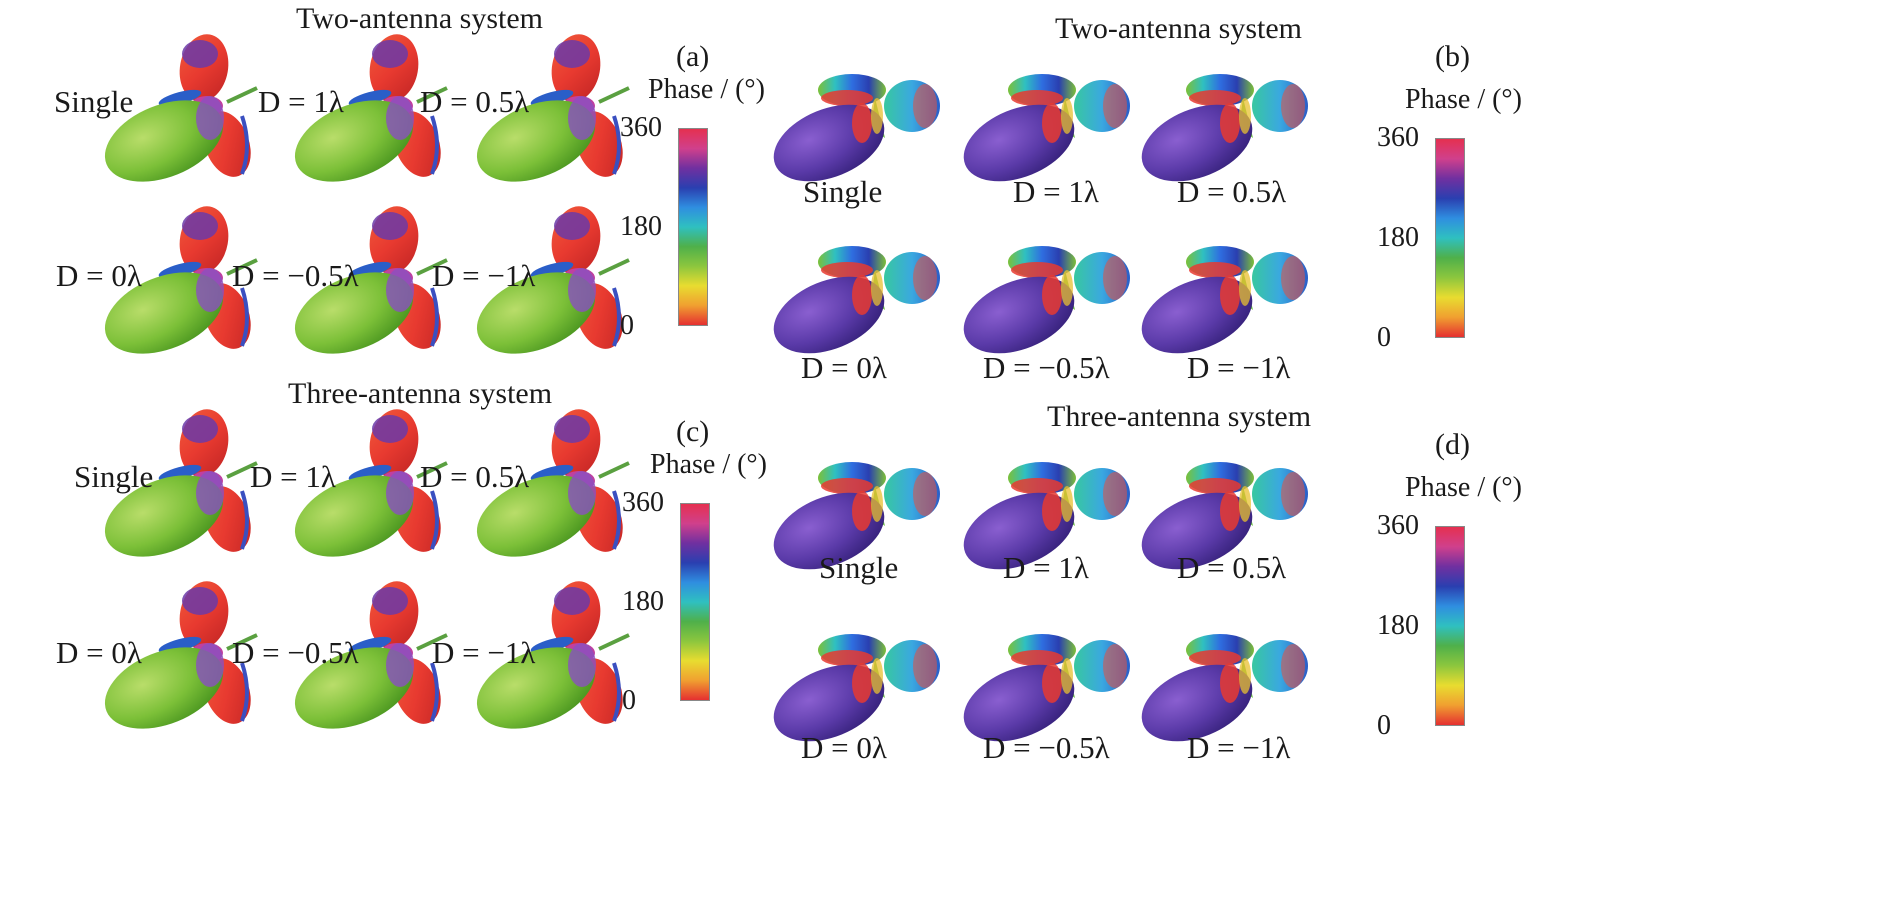  What do you see at coordinates (1452, 56) in the screenshot?
I see `panel-letter: (b)` at bounding box center [1452, 56].